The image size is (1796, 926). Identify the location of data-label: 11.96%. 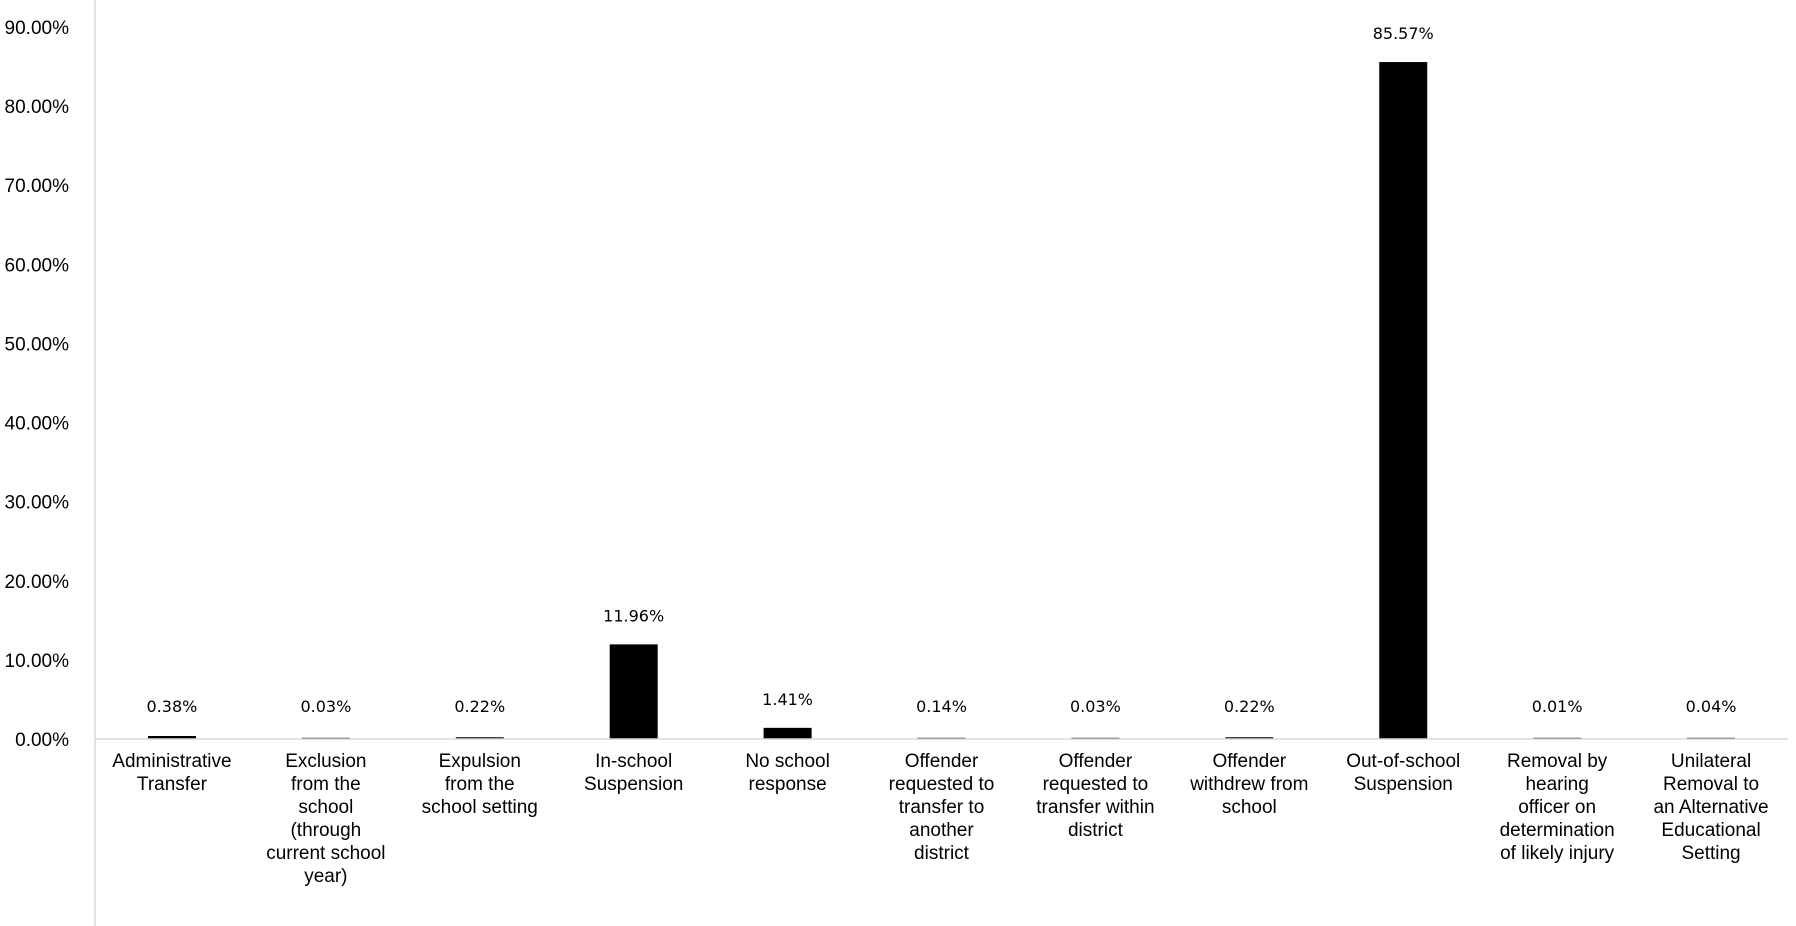
(633, 615).